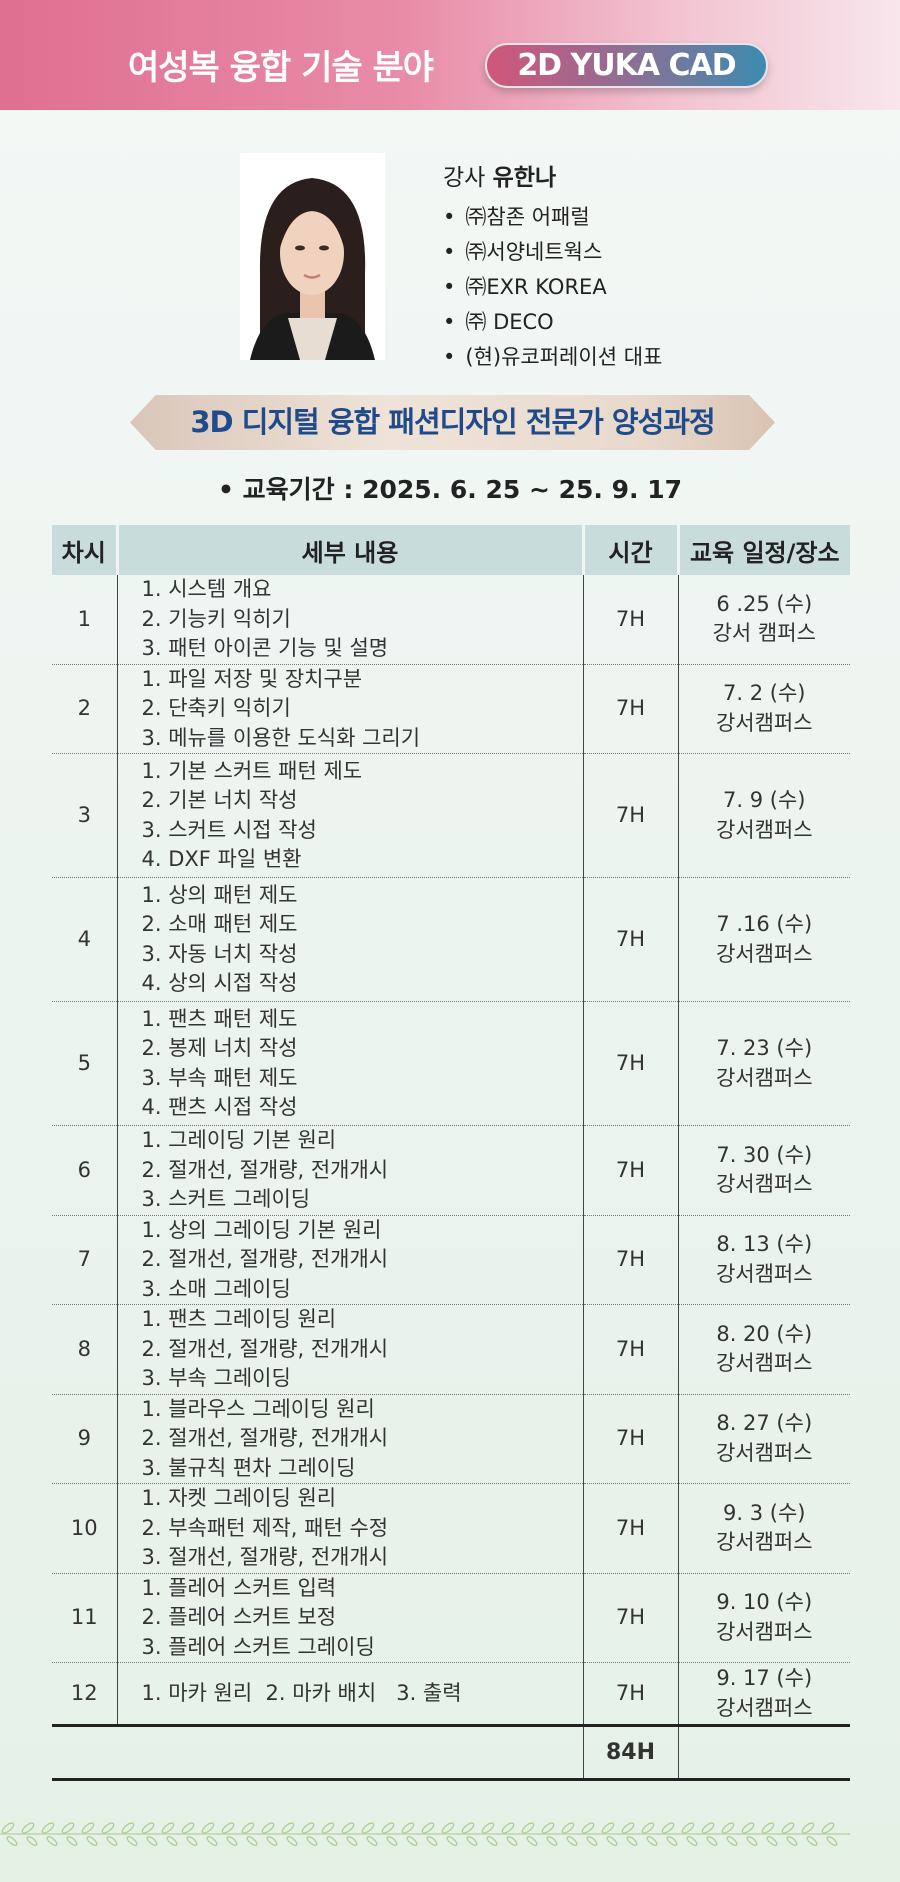 Image resolution: width=900 pixels, height=1882 pixels. What do you see at coordinates (764, 1512) in the screenshot?
I see `session-date: 9. 3 (수)` at bounding box center [764, 1512].